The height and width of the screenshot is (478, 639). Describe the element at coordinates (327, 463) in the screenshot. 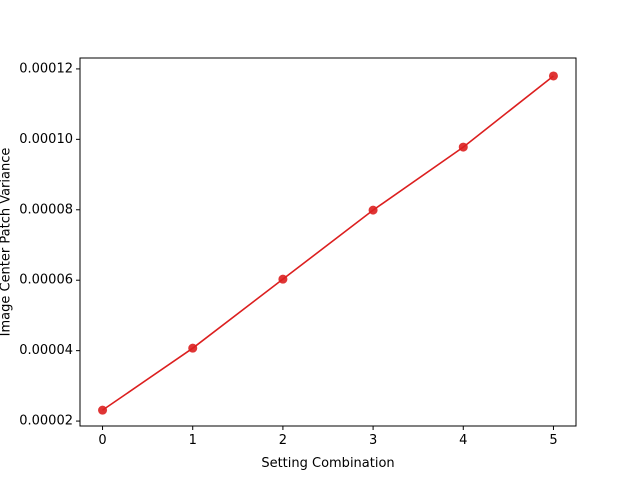

I see `x-axis-label: Setting Combination` at that location.